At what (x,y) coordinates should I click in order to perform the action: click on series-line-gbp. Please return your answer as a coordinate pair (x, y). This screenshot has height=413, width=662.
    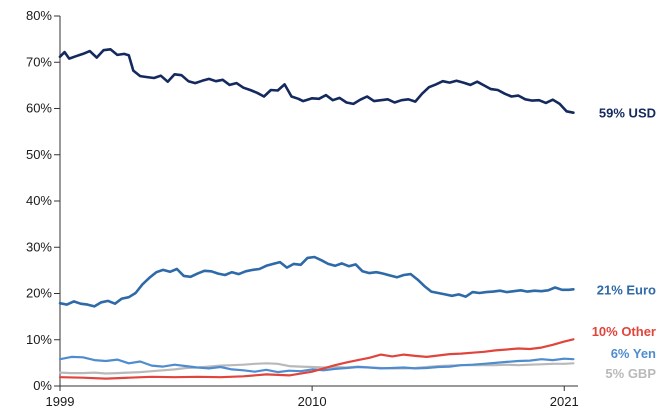
    Looking at the image, I should click on (316, 368).